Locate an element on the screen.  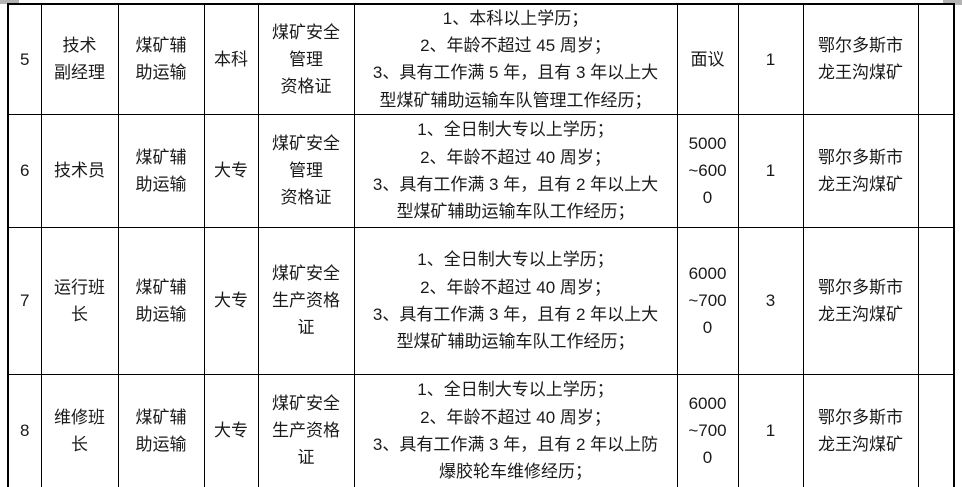
top-right-fragment is located at coordinates (952, 2).